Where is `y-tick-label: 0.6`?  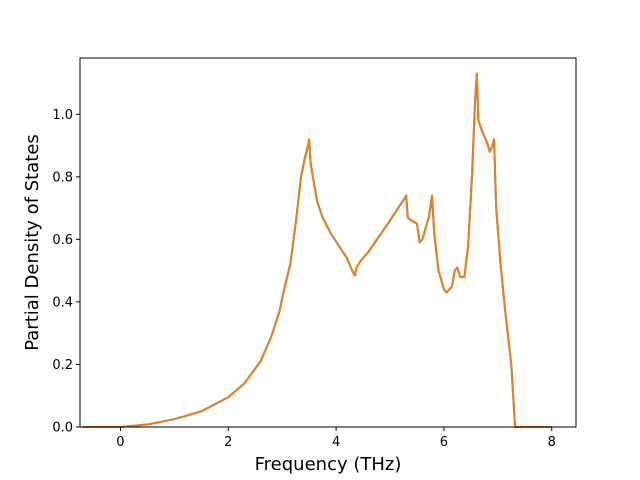
y-tick-label: 0.6 is located at coordinates (62, 240).